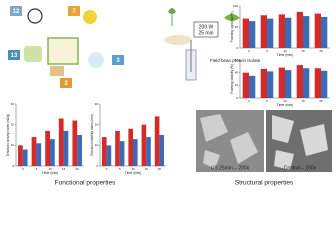  I want to click on y-axis-label: Foaming capacity (%), so click(232, 27).